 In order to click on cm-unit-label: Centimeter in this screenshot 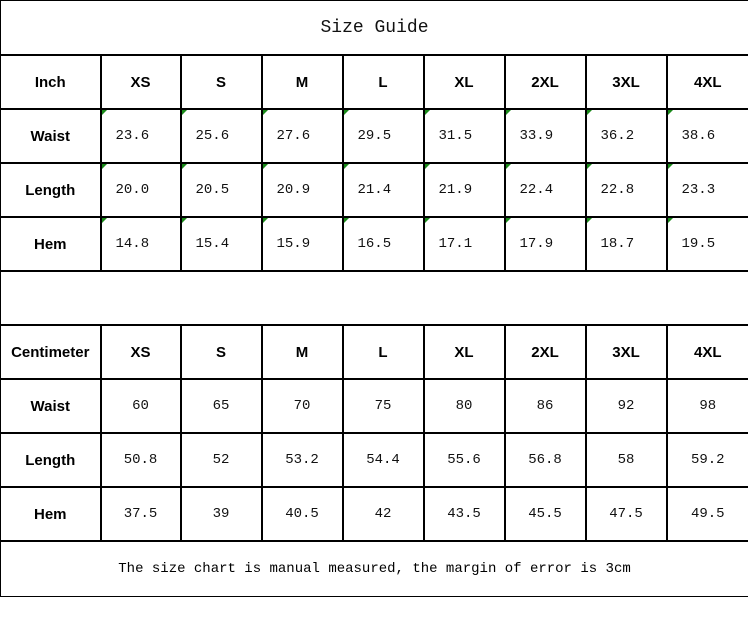, I will do `click(51, 352)`.